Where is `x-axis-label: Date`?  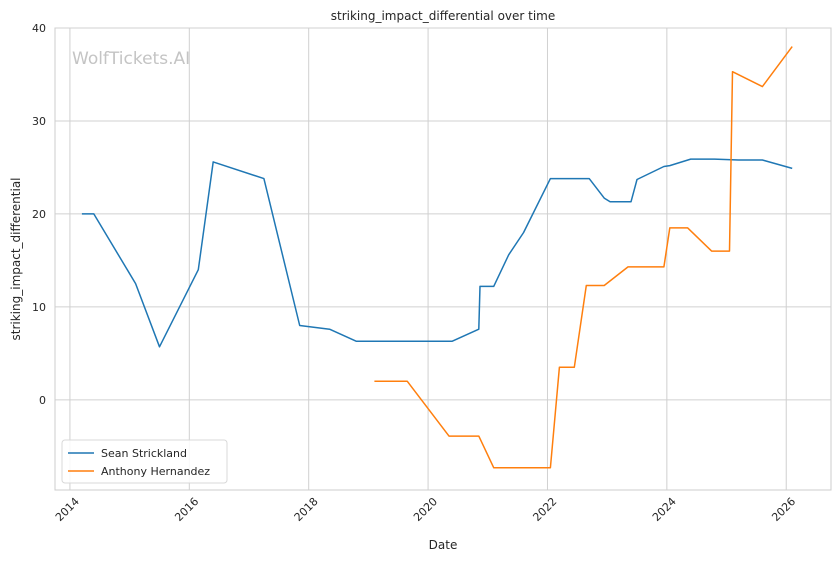
x-axis-label: Date is located at coordinates (443, 545).